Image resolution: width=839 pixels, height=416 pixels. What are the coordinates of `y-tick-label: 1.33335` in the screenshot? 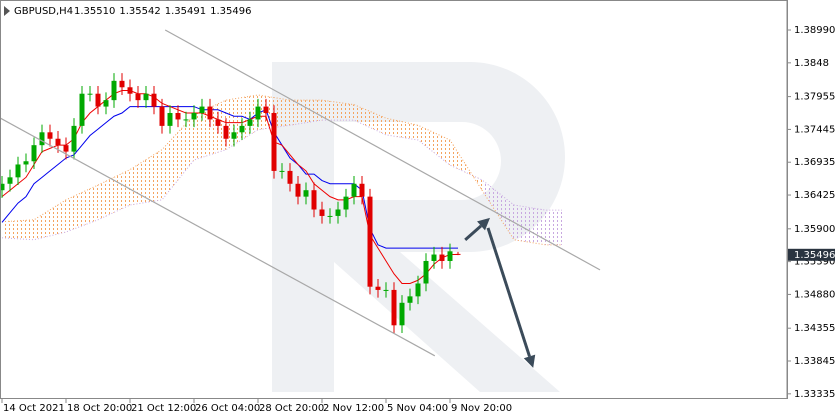 It's located at (814, 394).